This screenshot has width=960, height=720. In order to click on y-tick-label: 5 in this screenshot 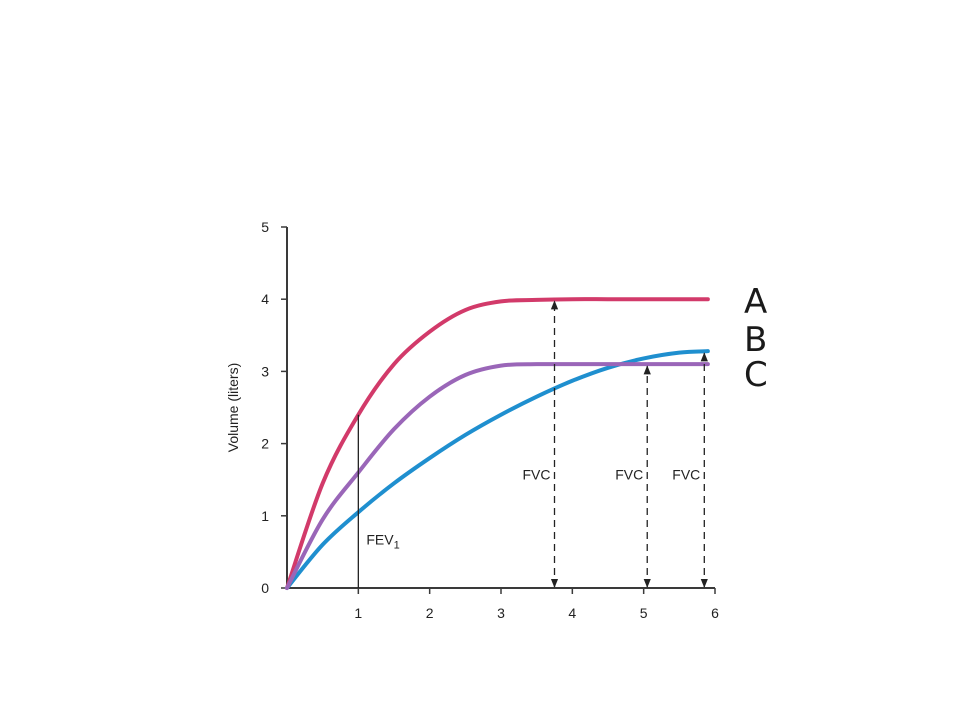, I will do `click(265, 227)`.